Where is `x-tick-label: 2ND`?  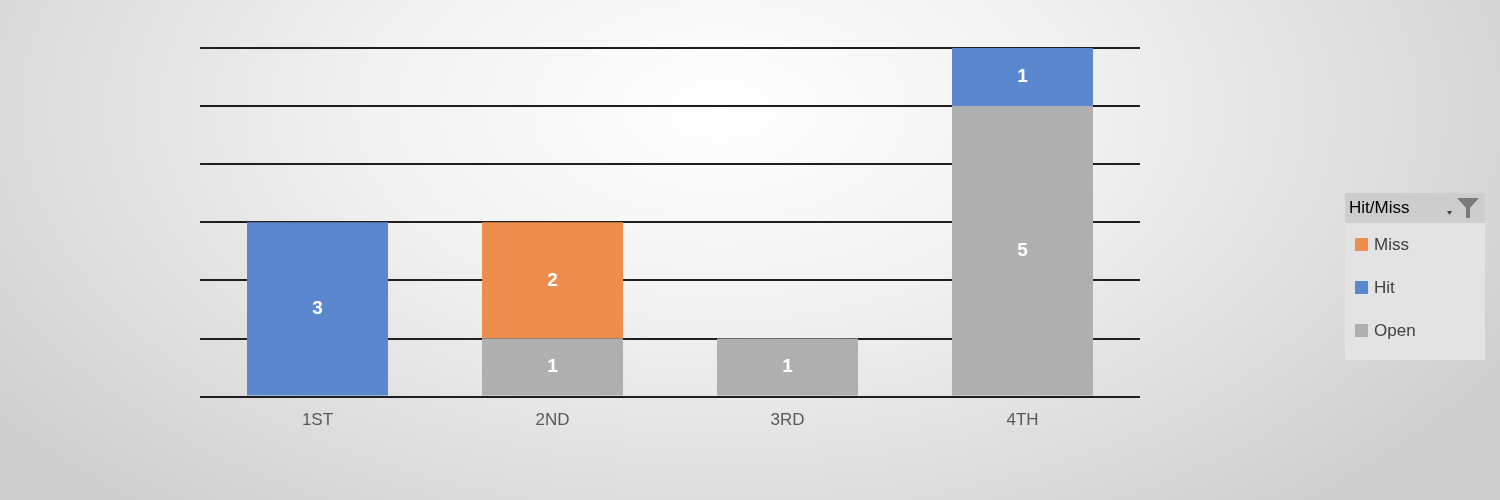
x-tick-label: 2ND is located at coordinates (552, 420).